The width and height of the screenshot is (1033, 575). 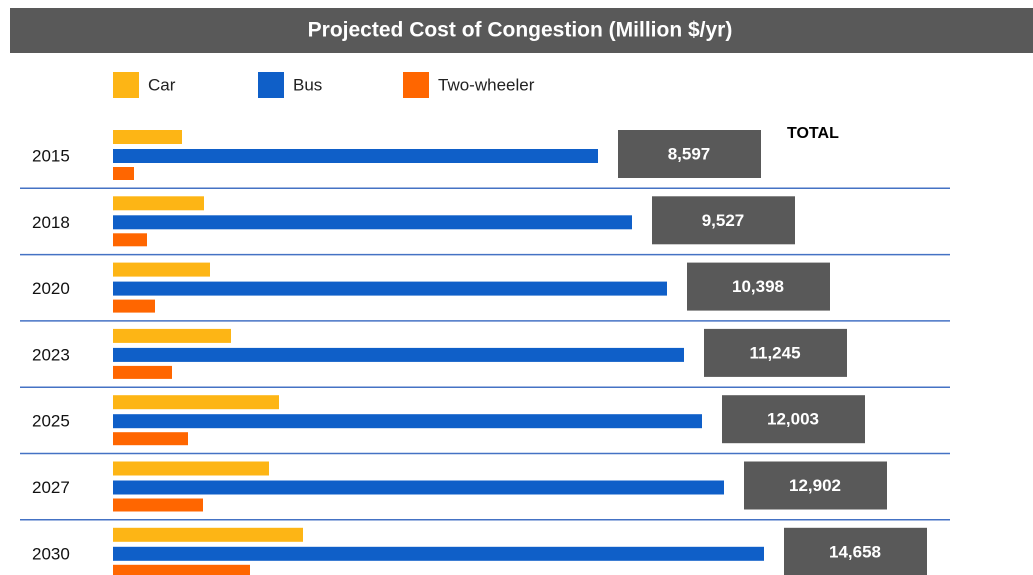 I want to click on total-label: 8,597, so click(x=689, y=153).